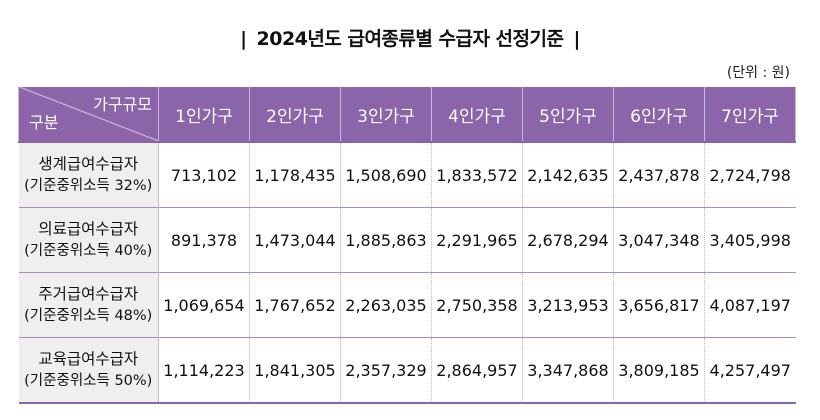  What do you see at coordinates (659, 175) in the screenshot?
I see `table-cell: 2,437,878` at bounding box center [659, 175].